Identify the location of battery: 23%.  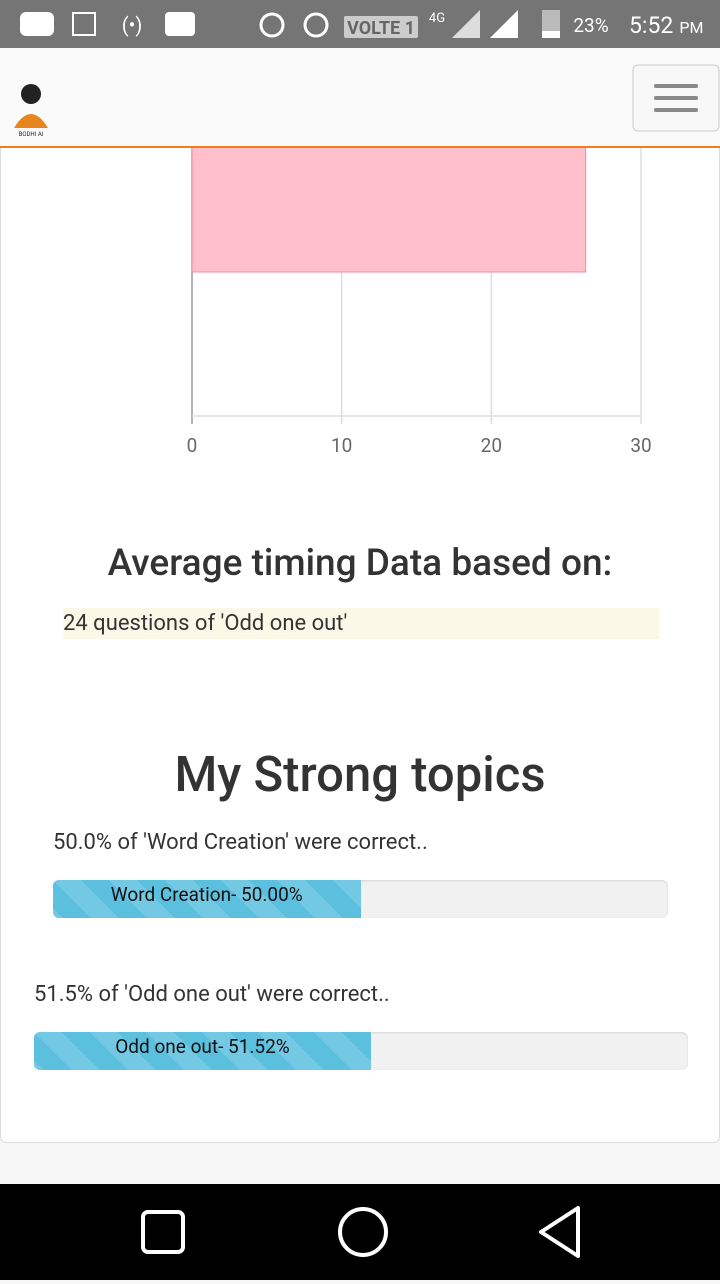
(590, 25).